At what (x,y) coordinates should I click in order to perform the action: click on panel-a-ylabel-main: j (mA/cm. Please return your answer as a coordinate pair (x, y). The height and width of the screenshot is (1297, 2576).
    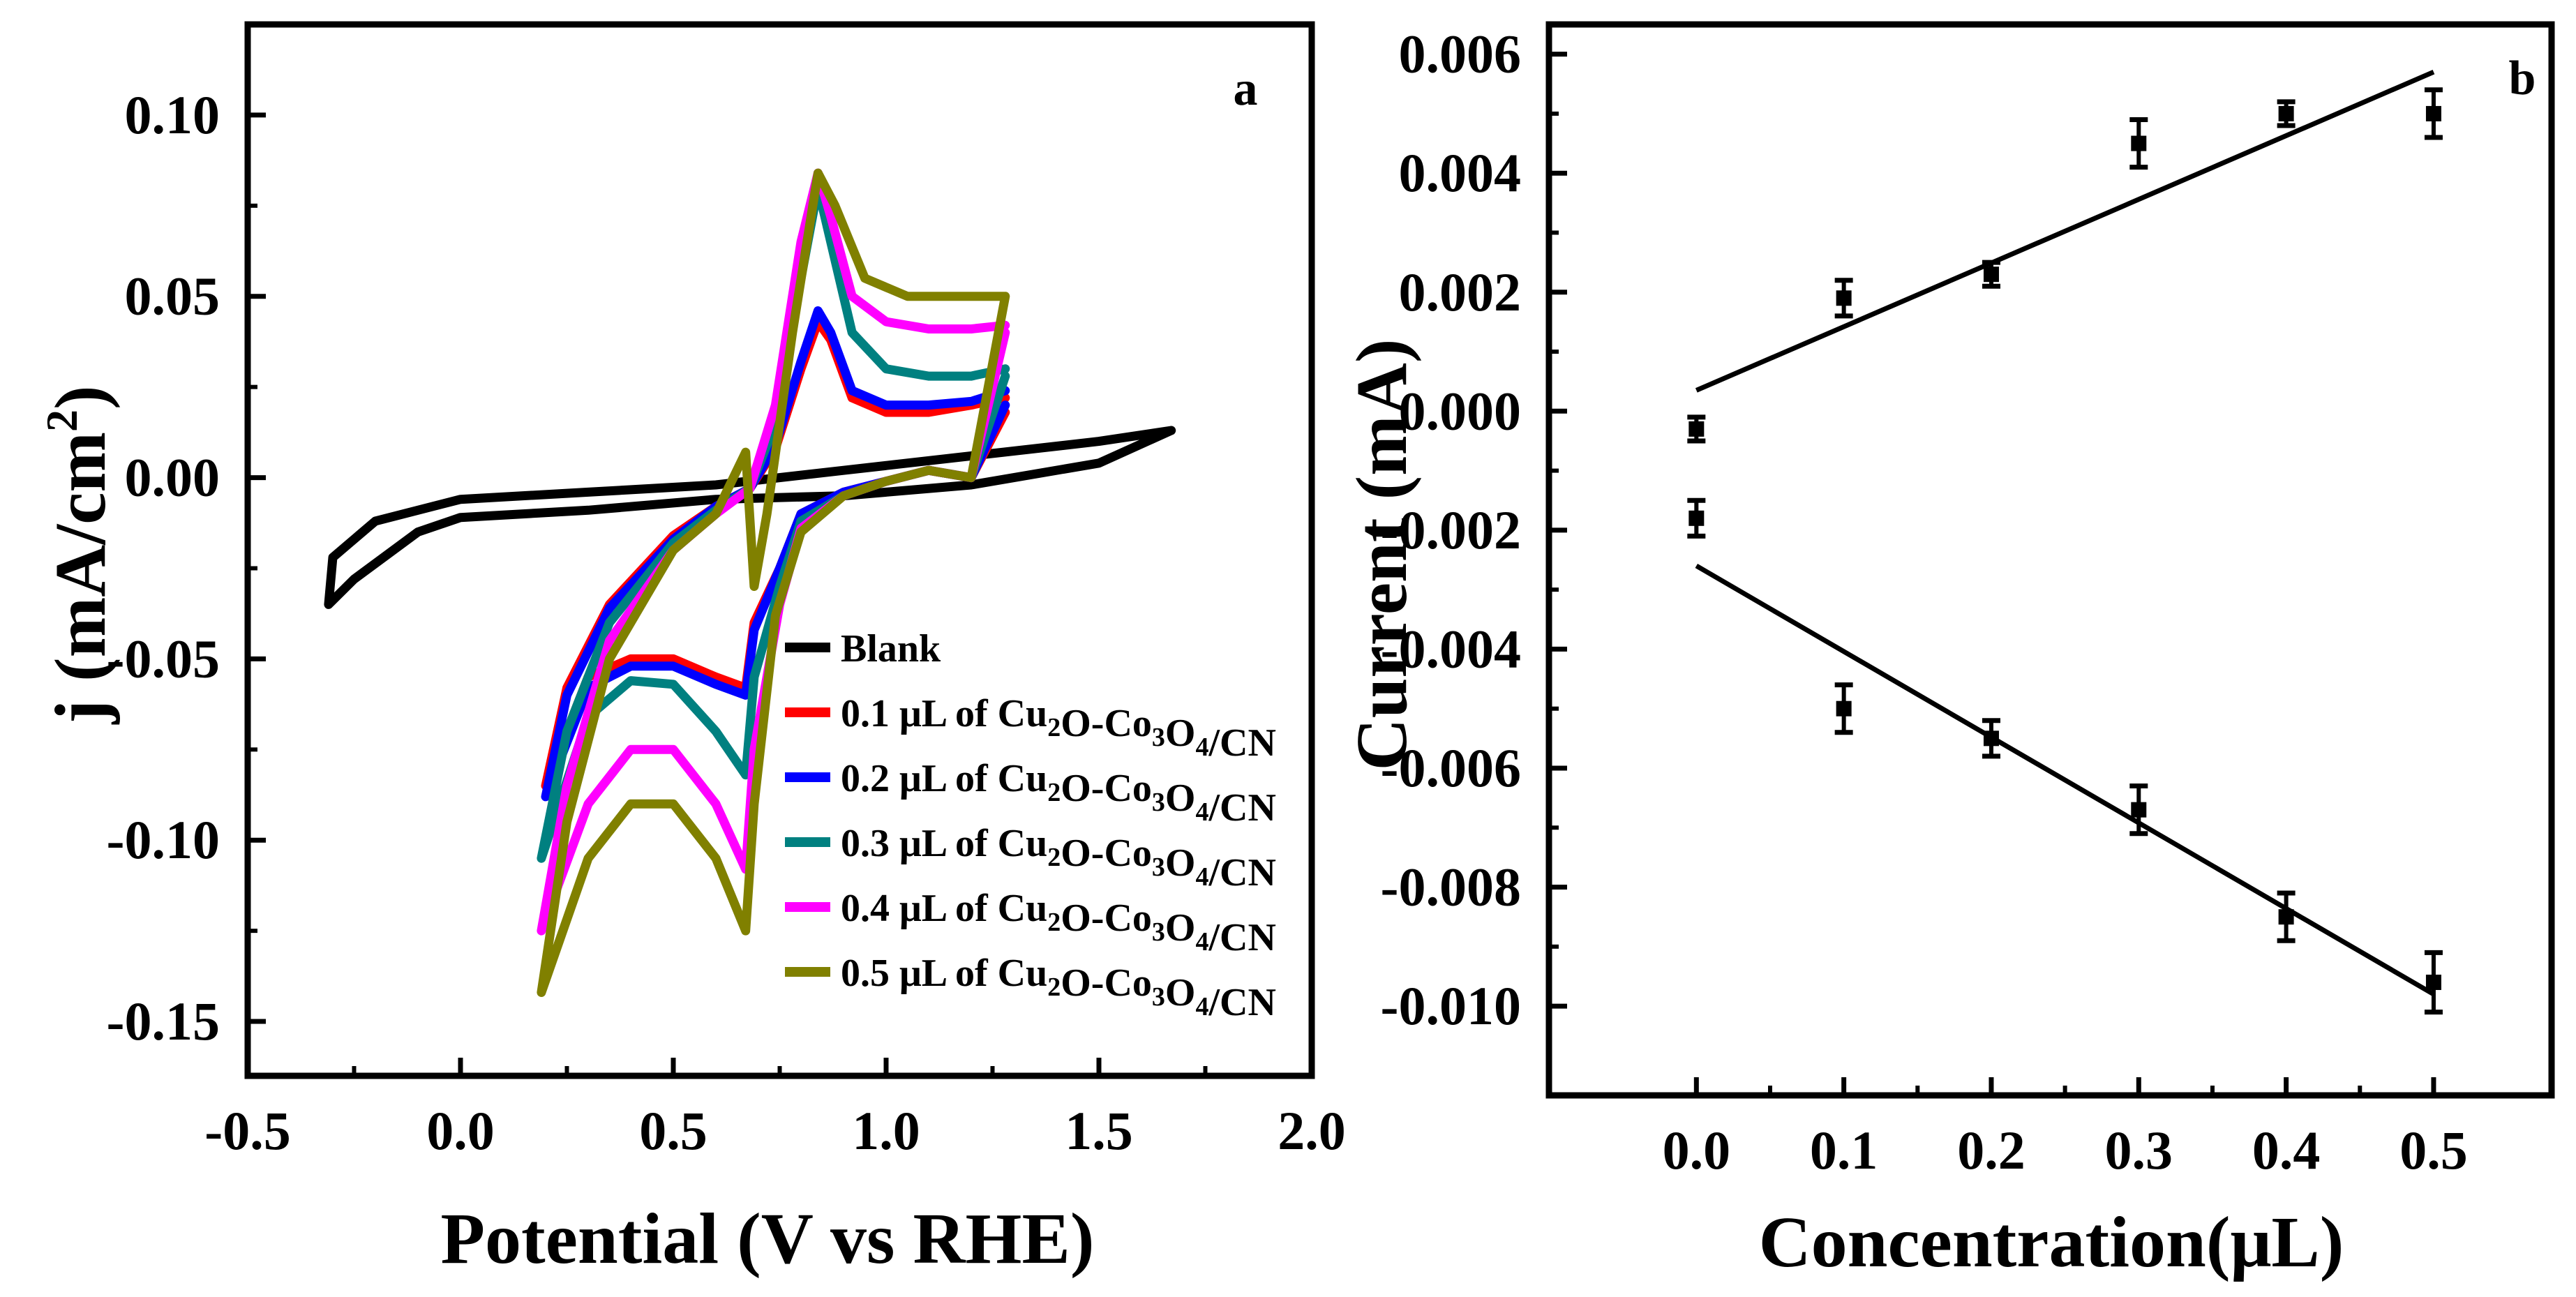
    Looking at the image, I should click on (80, 578).